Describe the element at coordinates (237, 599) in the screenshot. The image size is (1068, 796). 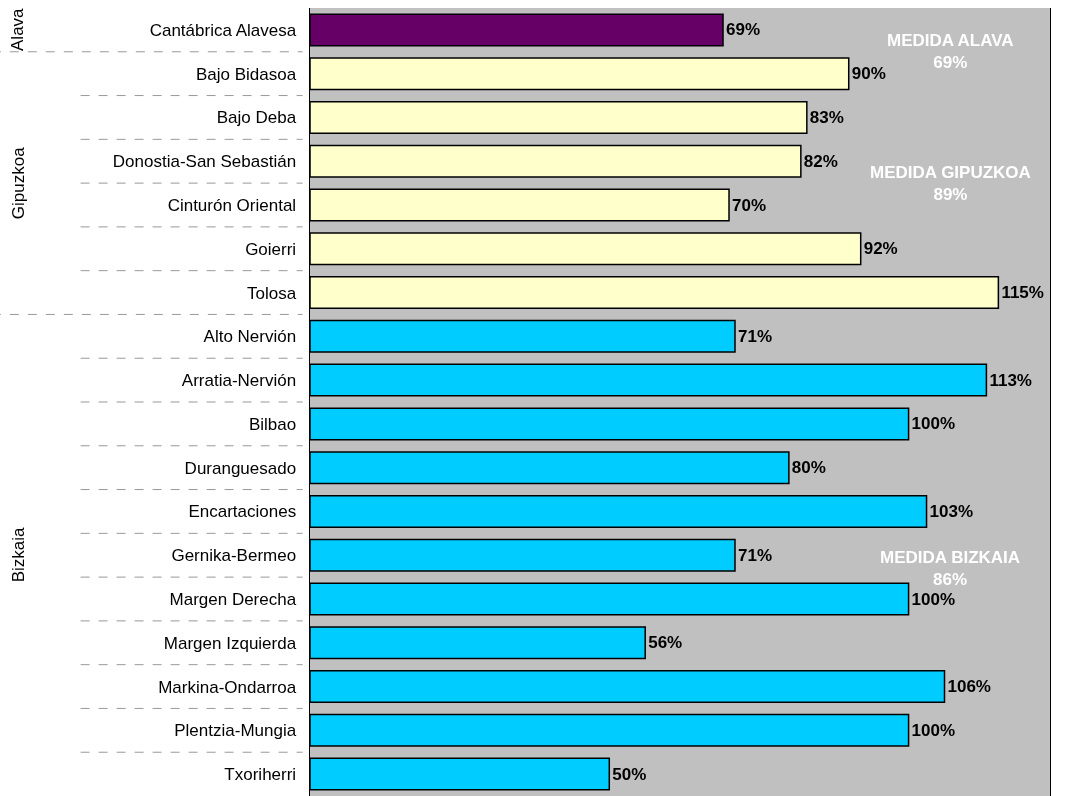
I see `y-tick-label: Margen Derecha` at that location.